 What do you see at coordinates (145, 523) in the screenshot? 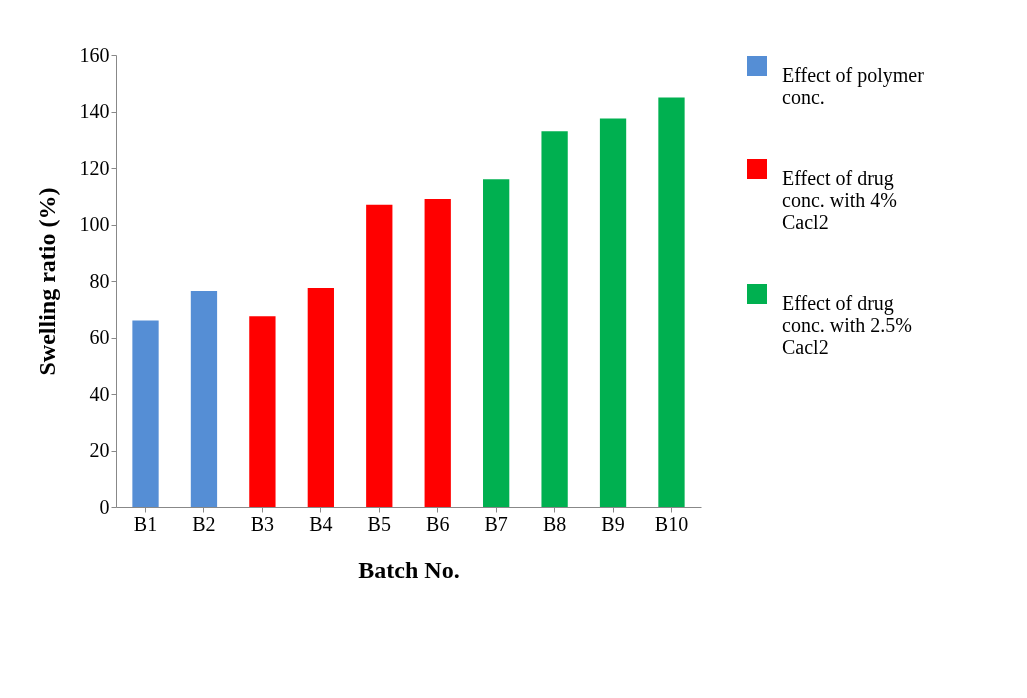
I see `x-tick-label: B1` at bounding box center [145, 523].